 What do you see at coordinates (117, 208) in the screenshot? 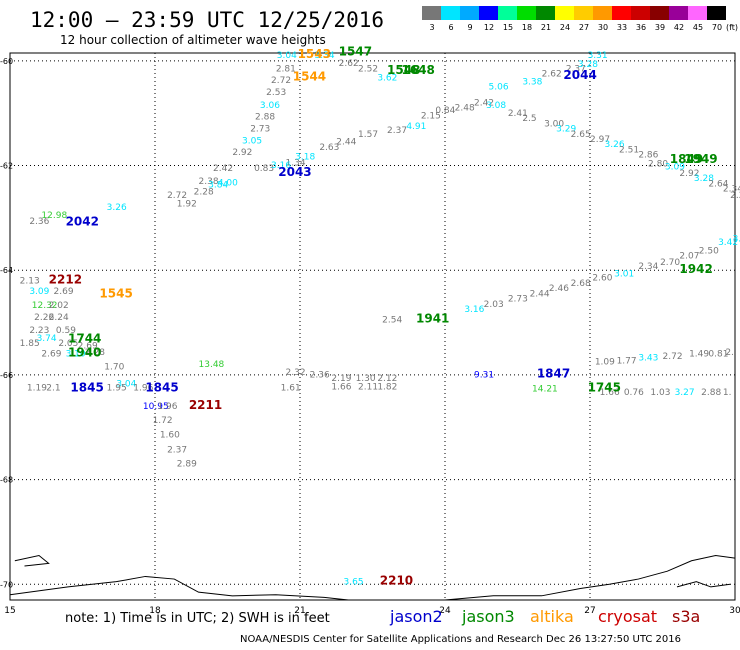
I see `swh-label: 3.26` at bounding box center [117, 208].